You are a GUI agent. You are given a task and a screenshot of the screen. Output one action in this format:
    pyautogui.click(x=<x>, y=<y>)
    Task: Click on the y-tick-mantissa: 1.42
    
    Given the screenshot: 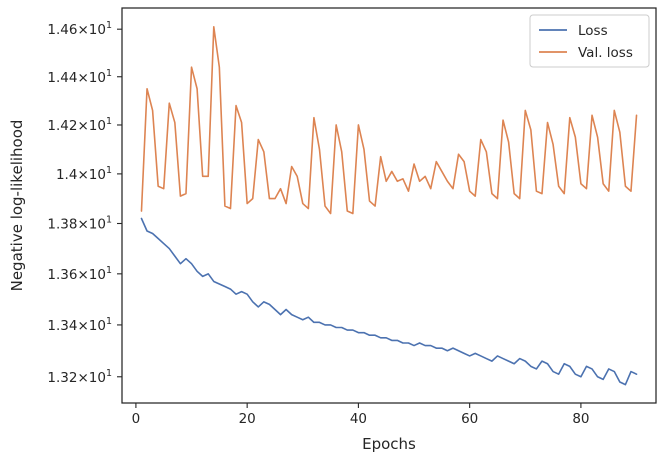 What is the action you would take?
    pyautogui.click(x=62, y=126)
    